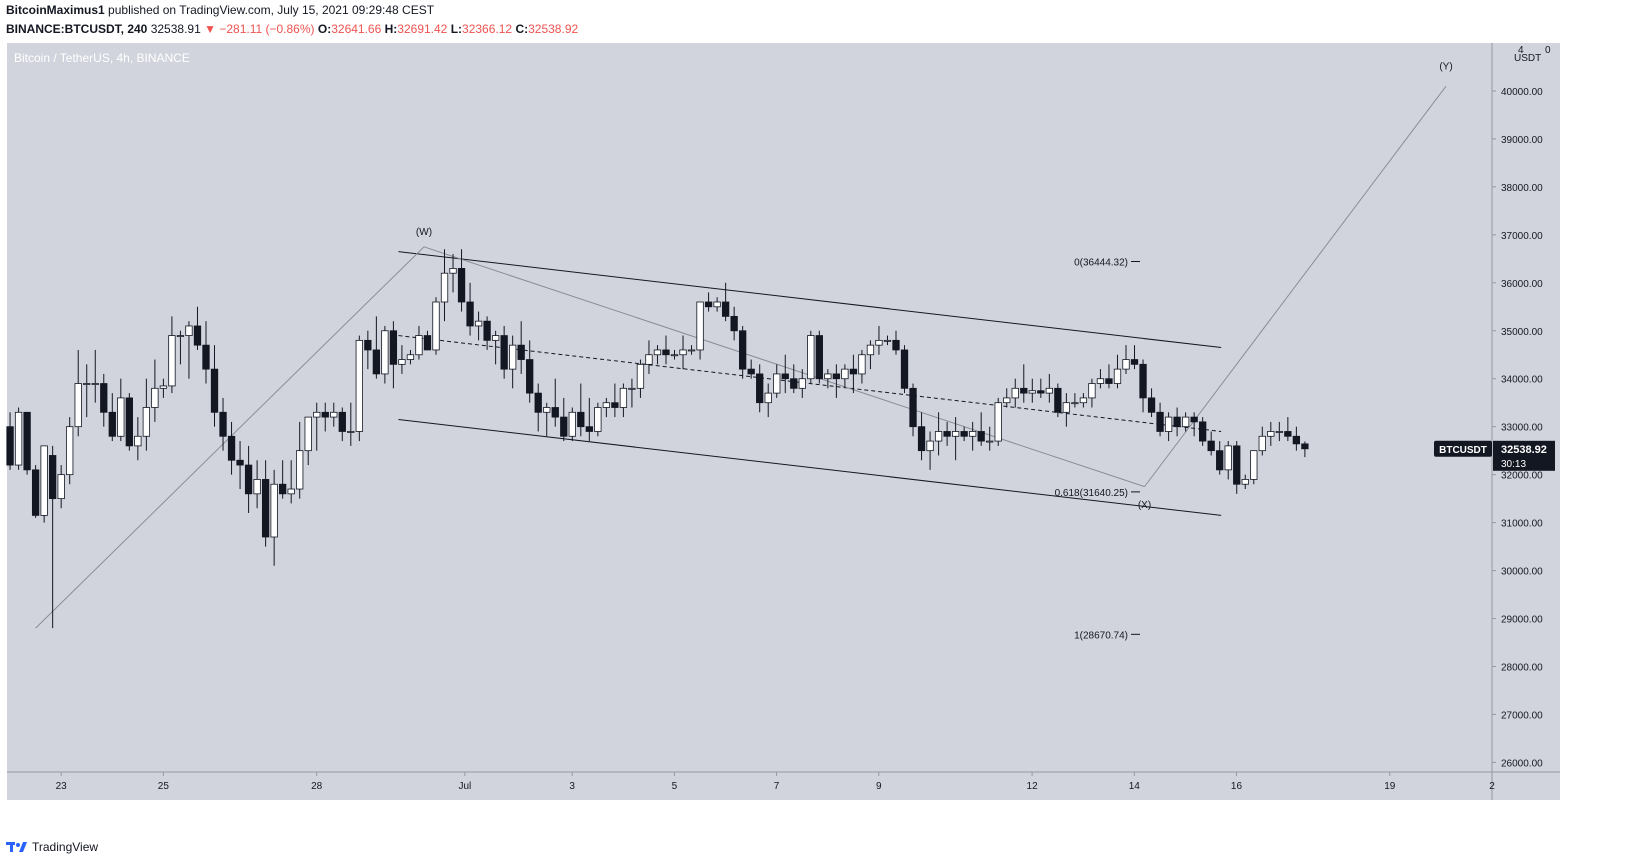 The height and width of the screenshot is (867, 1627). I want to click on symbol-label: BINANCE:BTCUSDT, 240, so click(77, 29).